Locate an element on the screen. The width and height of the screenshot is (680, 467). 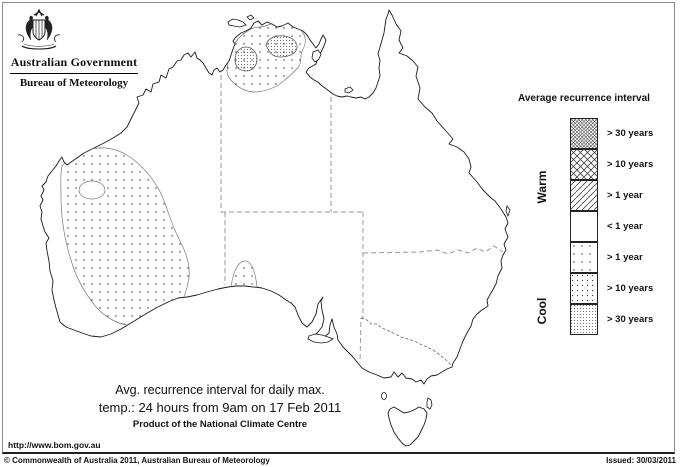
legend-swatch-dots-medium is located at coordinates (584, 288).